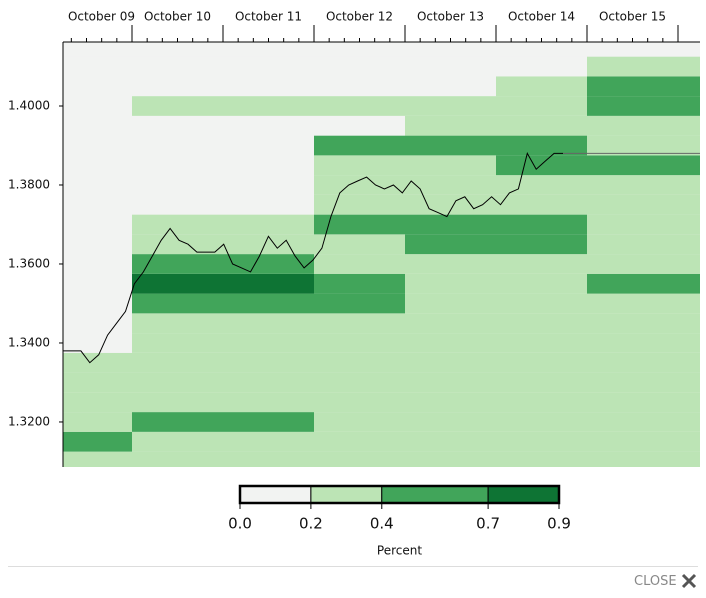 This screenshot has width=706, height=598. I want to click on close-label: CLOSE, so click(655, 581).